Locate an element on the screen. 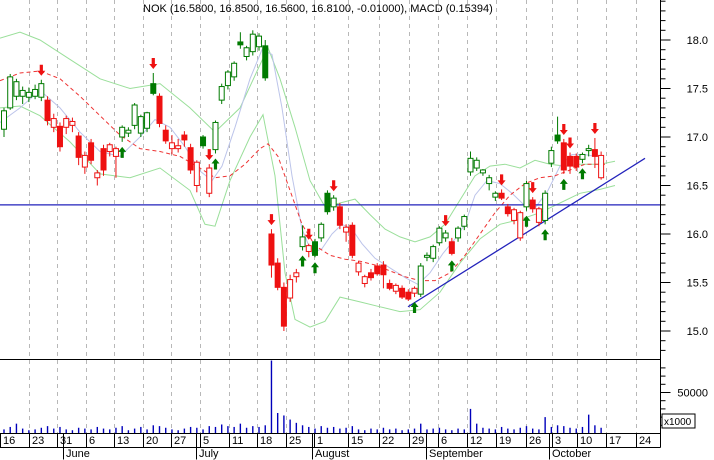  price-axis: 18.0 17.5 17.0 16.5 16.0 15.5 15.0 is located at coordinates (684, 175).